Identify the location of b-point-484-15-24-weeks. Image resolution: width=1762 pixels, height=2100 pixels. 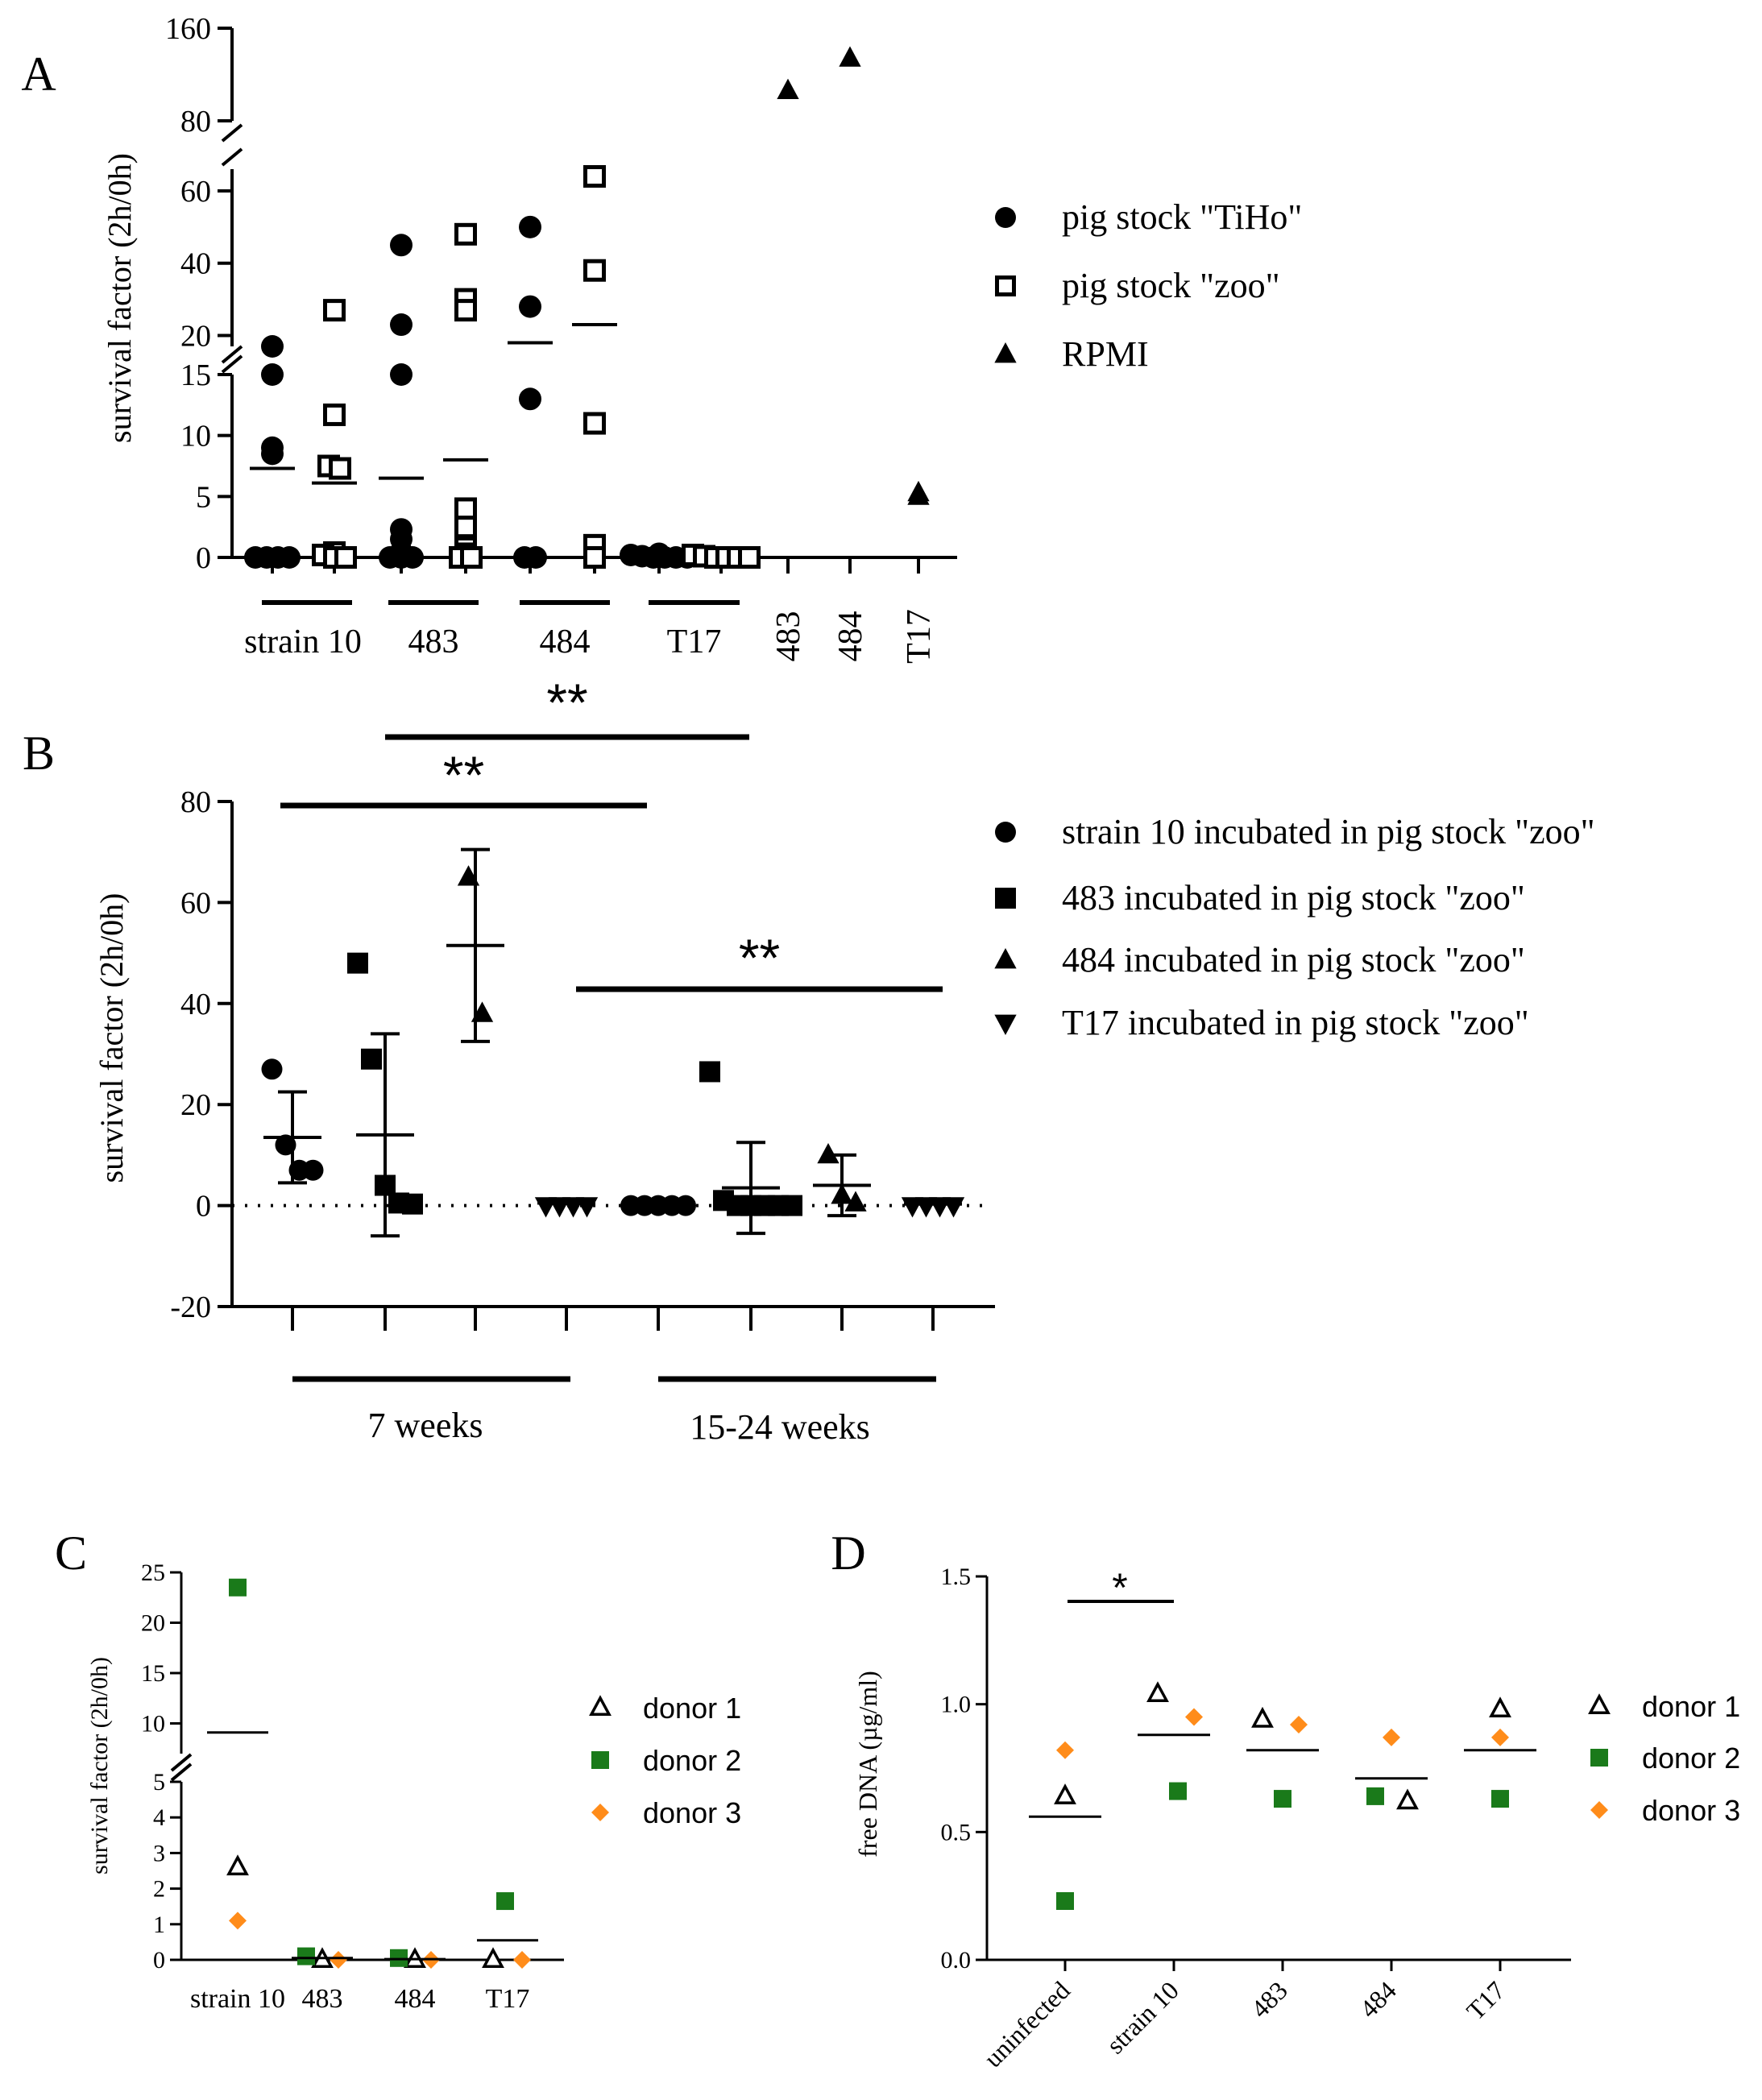
(828, 1153).